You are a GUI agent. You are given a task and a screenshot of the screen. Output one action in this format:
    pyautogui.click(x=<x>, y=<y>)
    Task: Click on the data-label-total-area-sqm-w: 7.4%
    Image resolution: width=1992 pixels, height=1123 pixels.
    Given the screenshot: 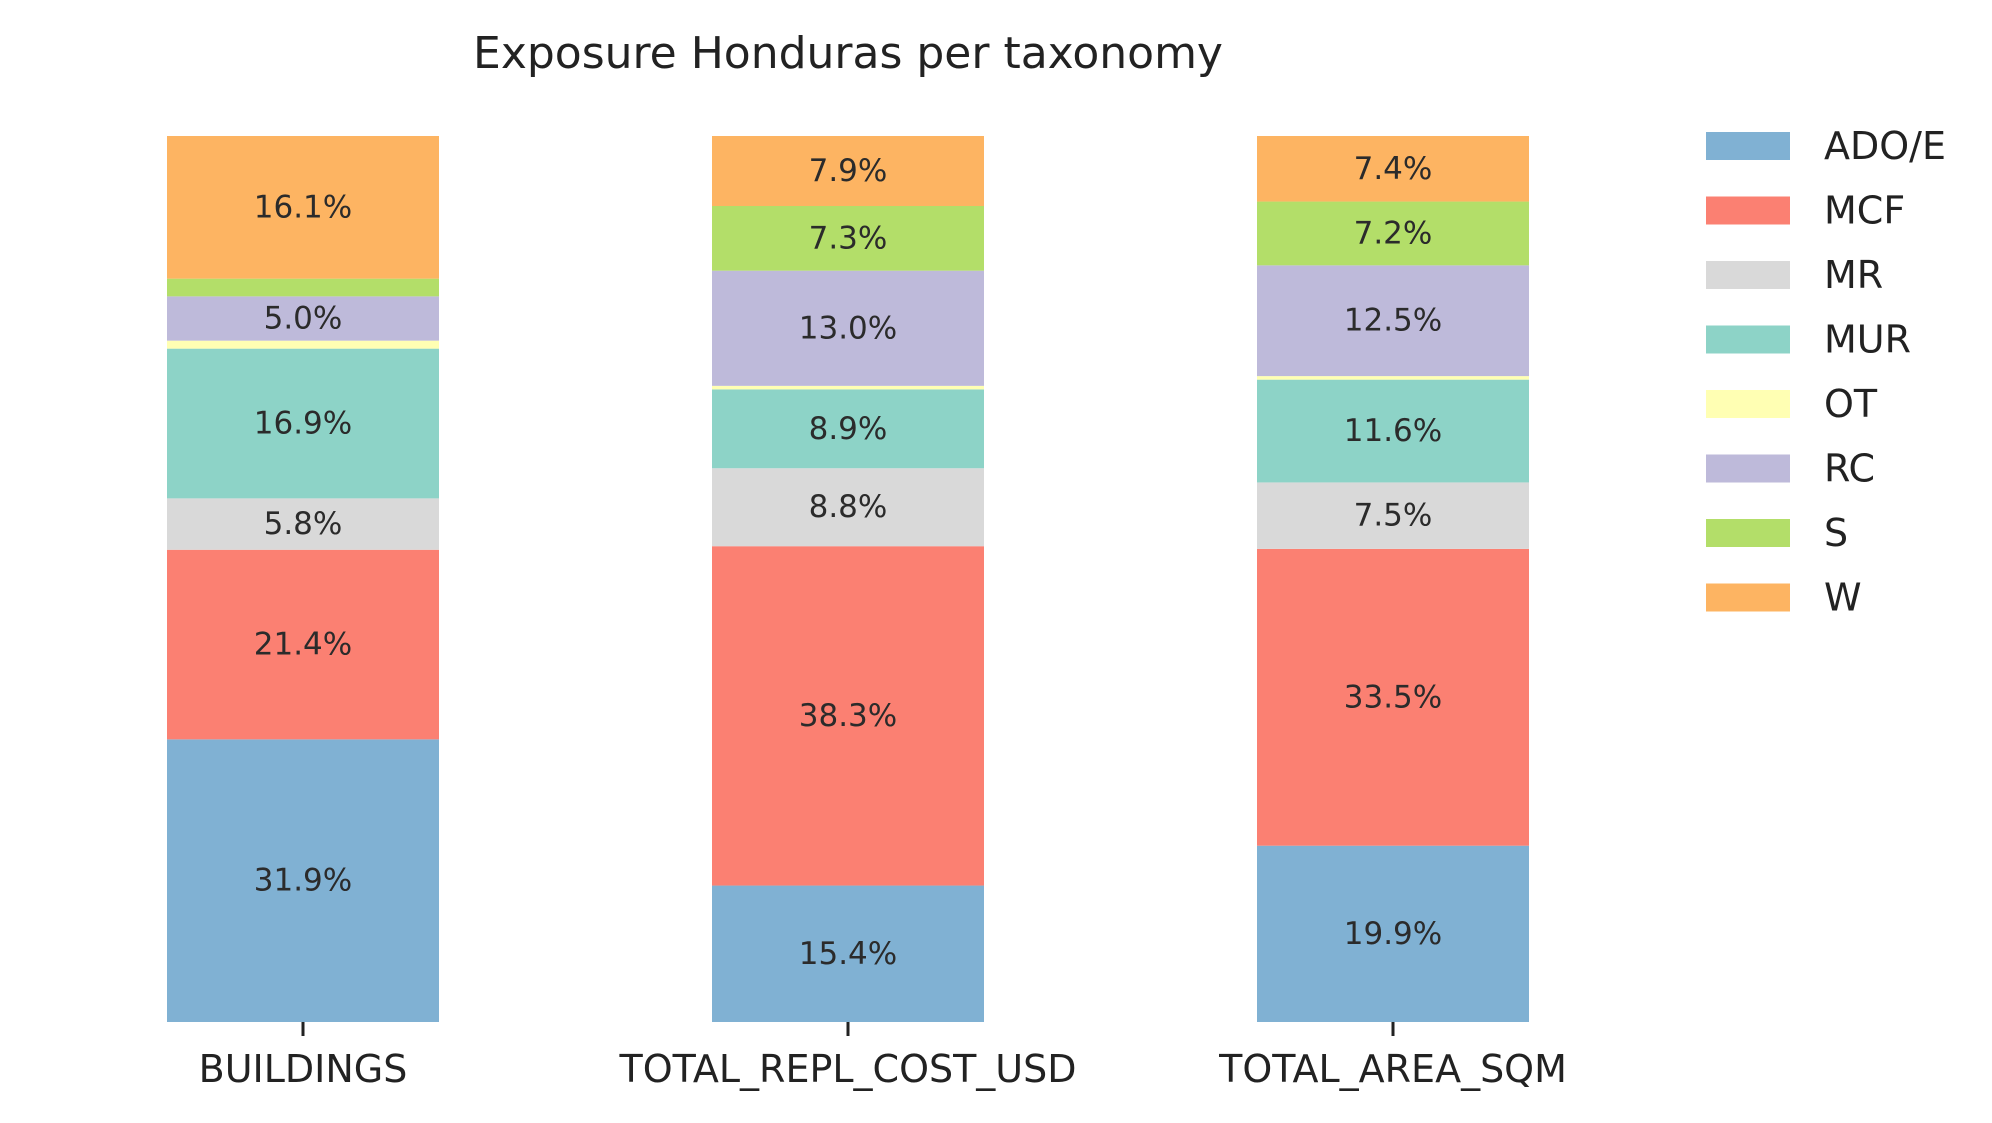 What is the action you would take?
    pyautogui.click(x=1393, y=169)
    